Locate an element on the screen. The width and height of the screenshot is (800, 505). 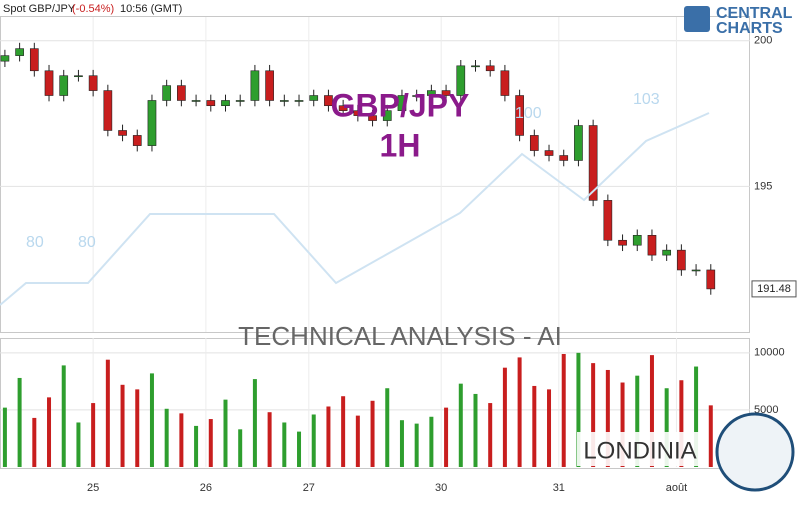
last-price: 191.48 is located at coordinates (774, 289).